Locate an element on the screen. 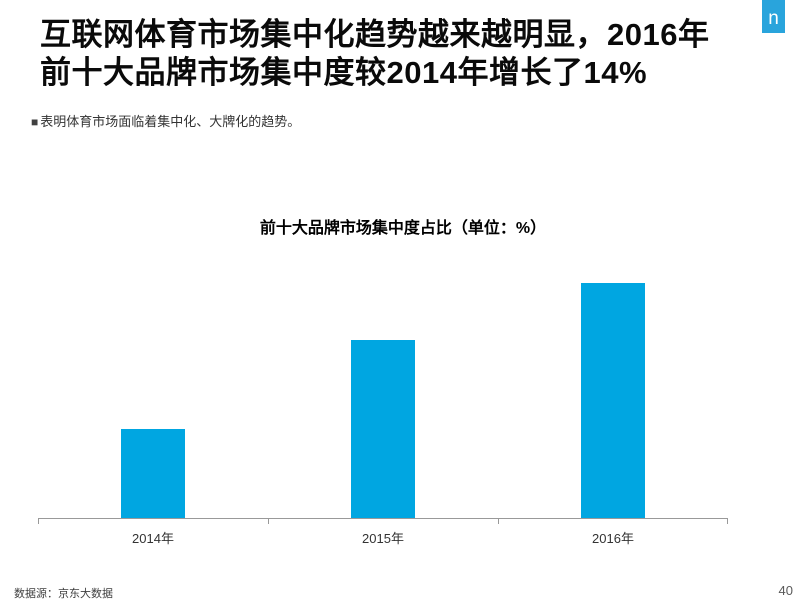  chart-title: 前十大品牌市场集中度占比（单位：%） is located at coordinates (403, 228).